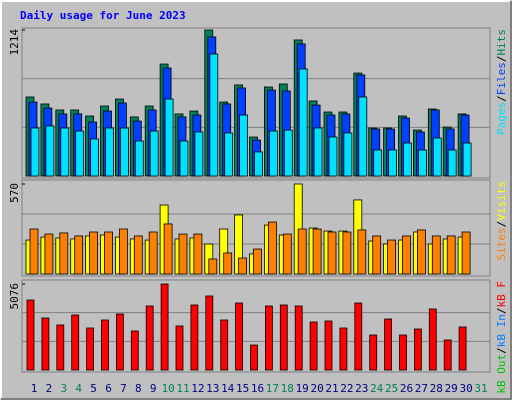  Describe the element at coordinates (501, 337) in the screenshot. I see `legend: kB Out/kB In/kB F` at that location.